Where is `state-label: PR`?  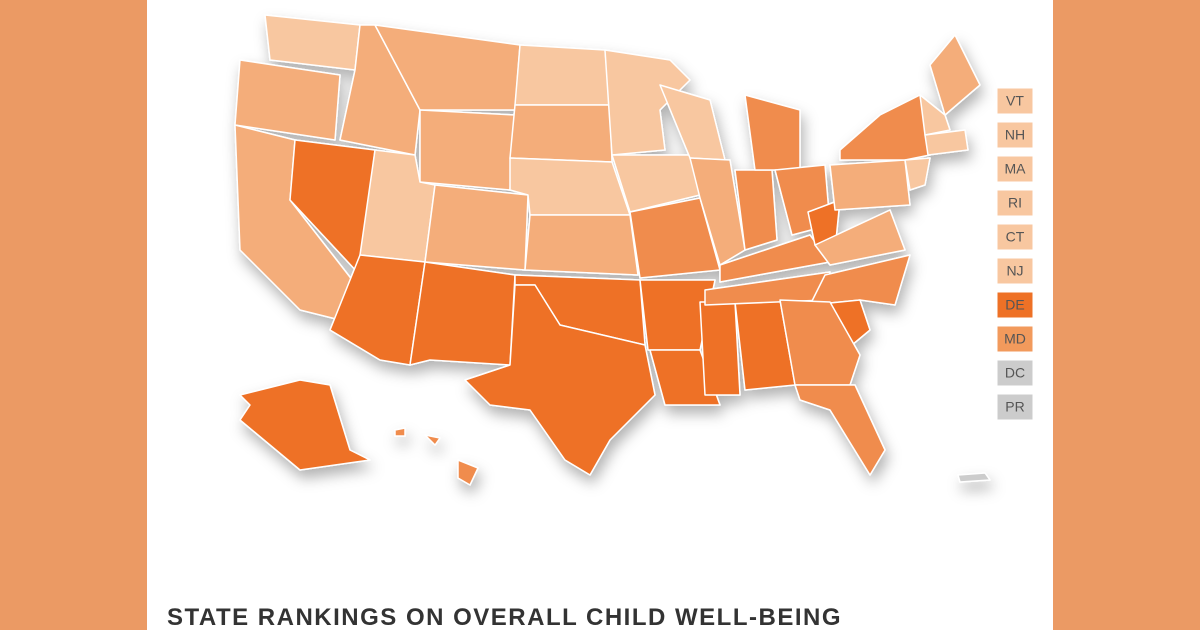
state-label: PR is located at coordinates (1014, 407).